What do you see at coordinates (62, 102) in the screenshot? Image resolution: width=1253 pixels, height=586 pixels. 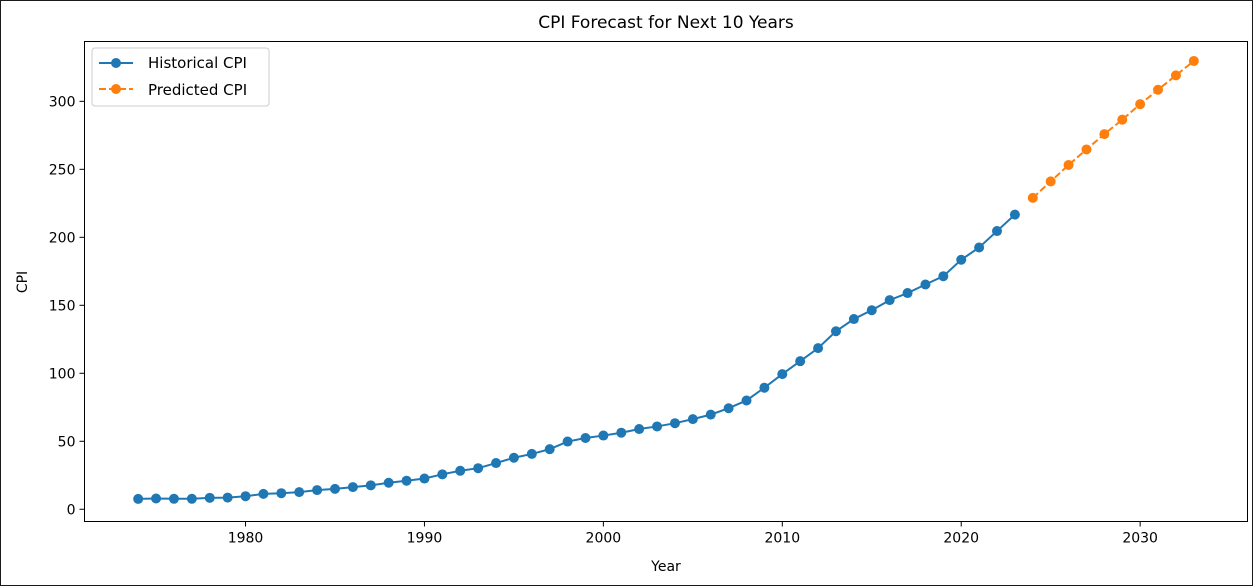 I see `y-tick-label: 300` at bounding box center [62, 102].